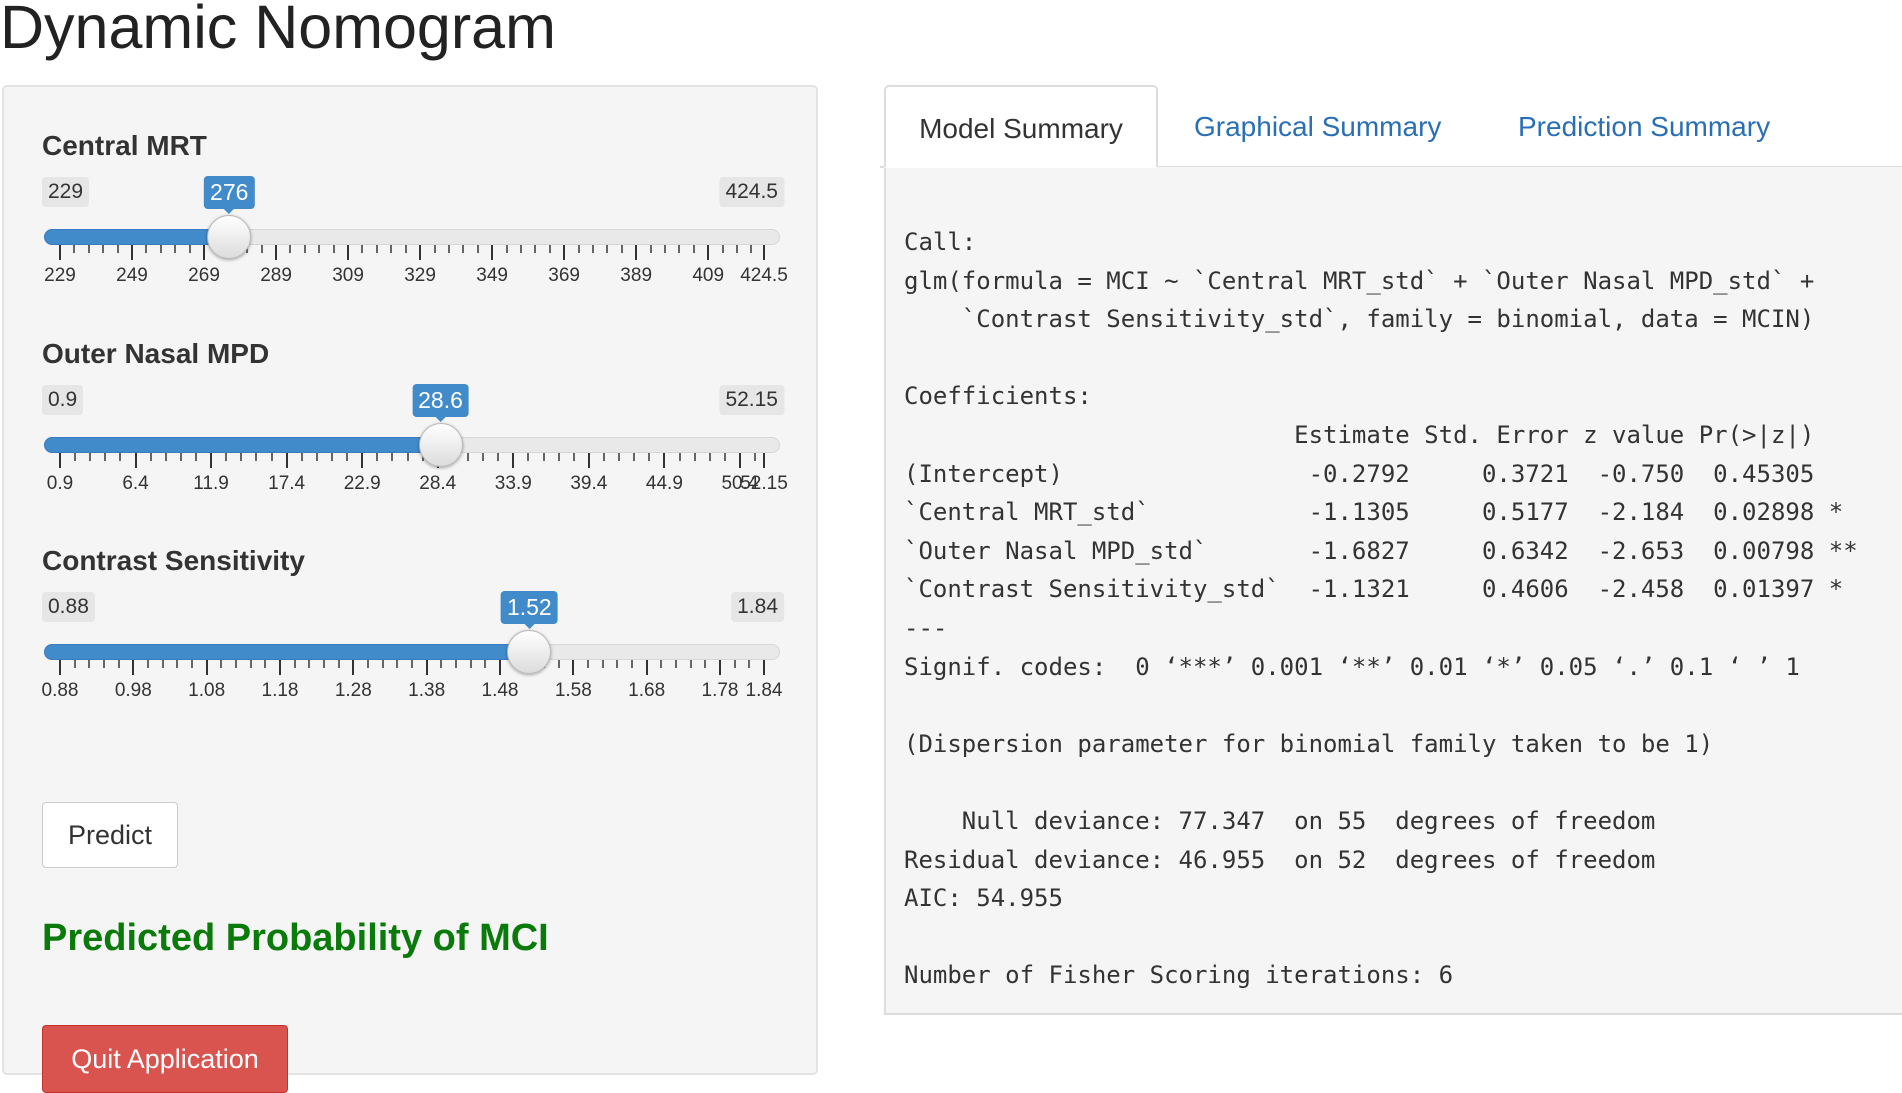  Describe the element at coordinates (173, 560) in the screenshot. I see `slider-label: Contrast Sensitivity` at that location.